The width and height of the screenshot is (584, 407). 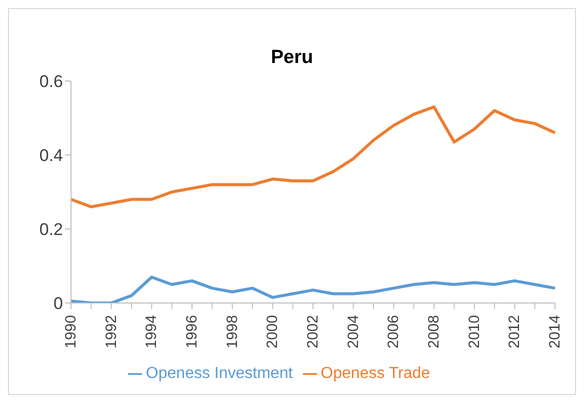 I want to click on x-tick-label: 2000, so click(x=273, y=331).